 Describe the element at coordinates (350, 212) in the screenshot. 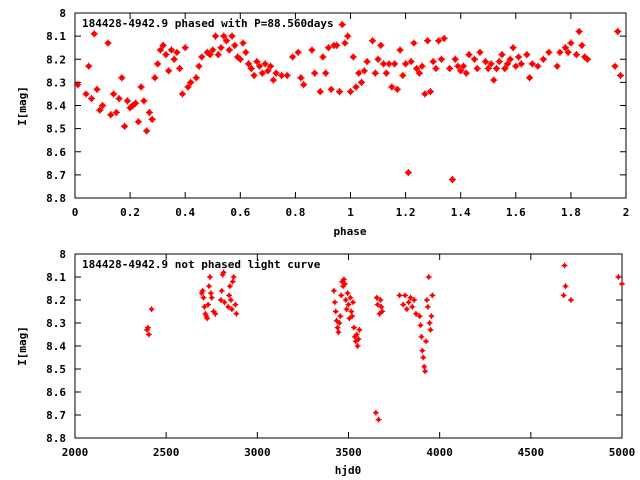

I see `x-tick-label: 1` at that location.